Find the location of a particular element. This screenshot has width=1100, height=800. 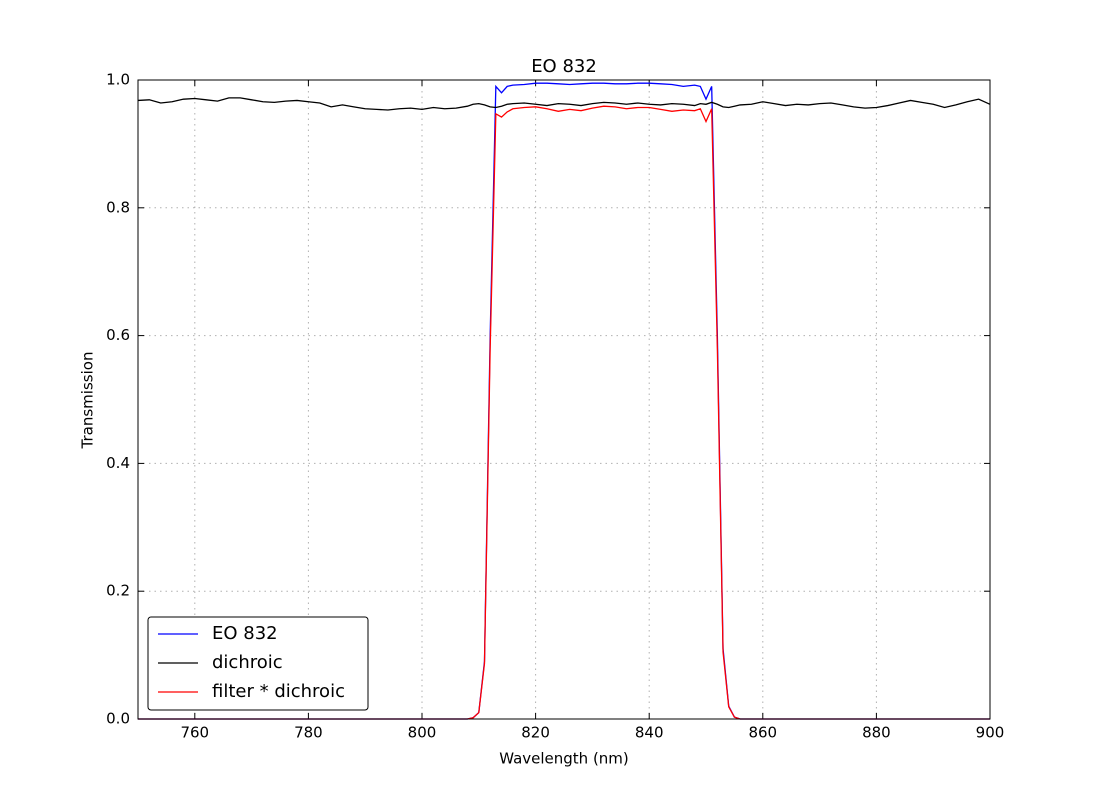

y-axis-label: Transmission is located at coordinates (88, 401).